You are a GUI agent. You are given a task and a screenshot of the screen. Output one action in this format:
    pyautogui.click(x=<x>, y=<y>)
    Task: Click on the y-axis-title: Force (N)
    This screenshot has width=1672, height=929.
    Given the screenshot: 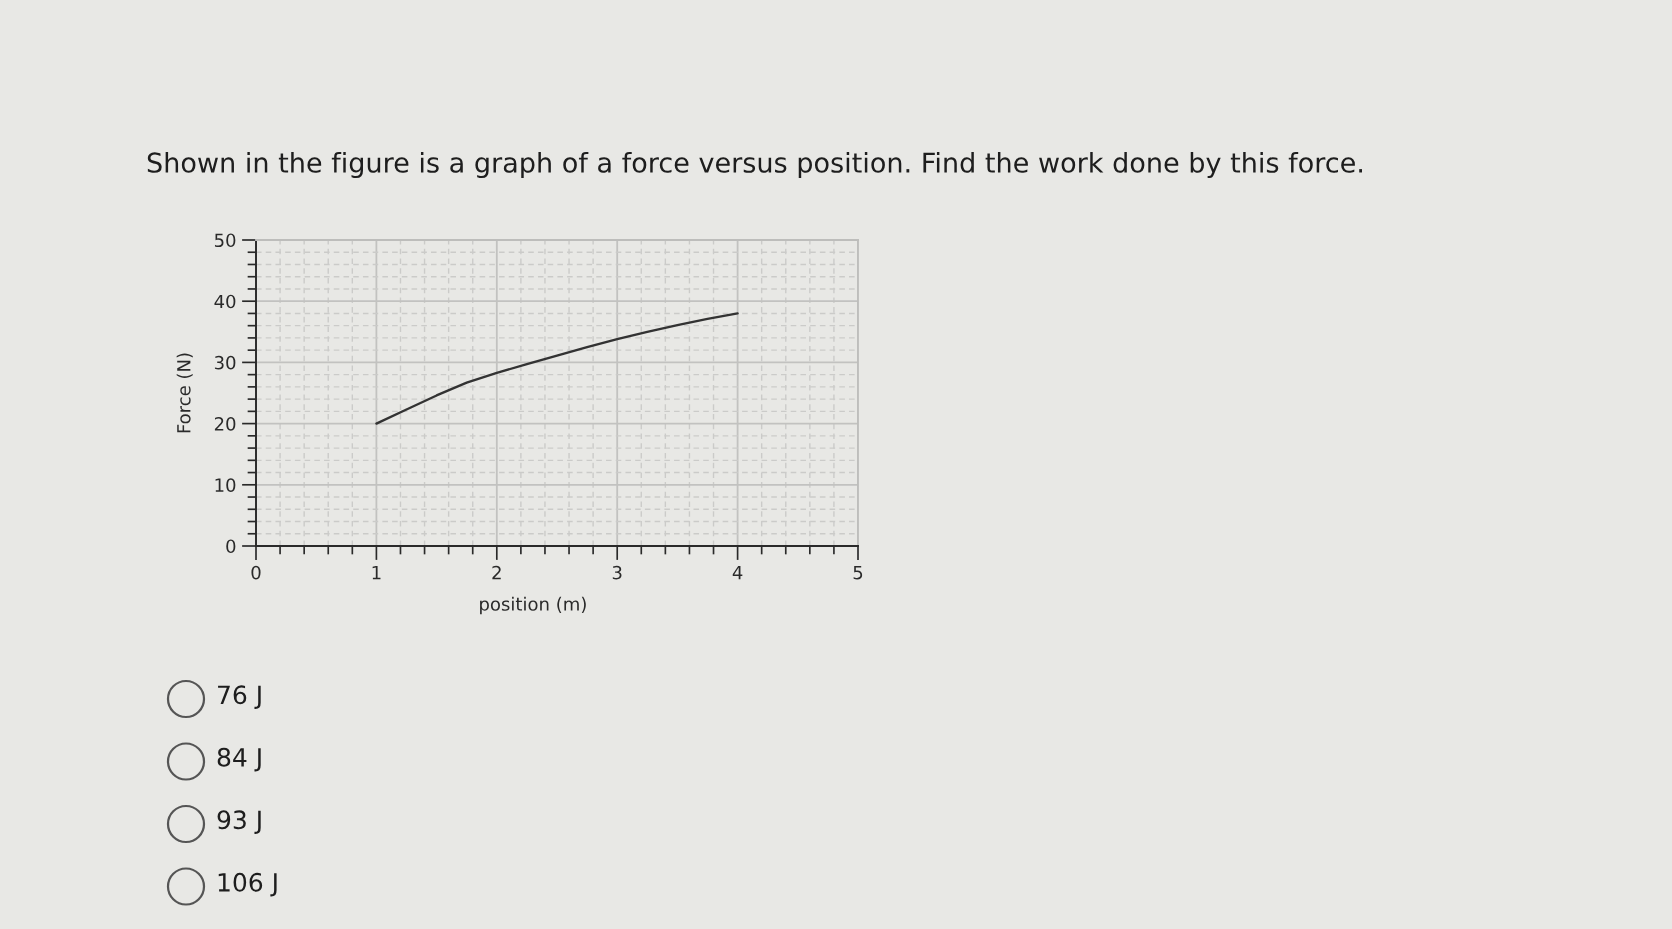 What is the action you would take?
    pyautogui.click(x=184, y=393)
    